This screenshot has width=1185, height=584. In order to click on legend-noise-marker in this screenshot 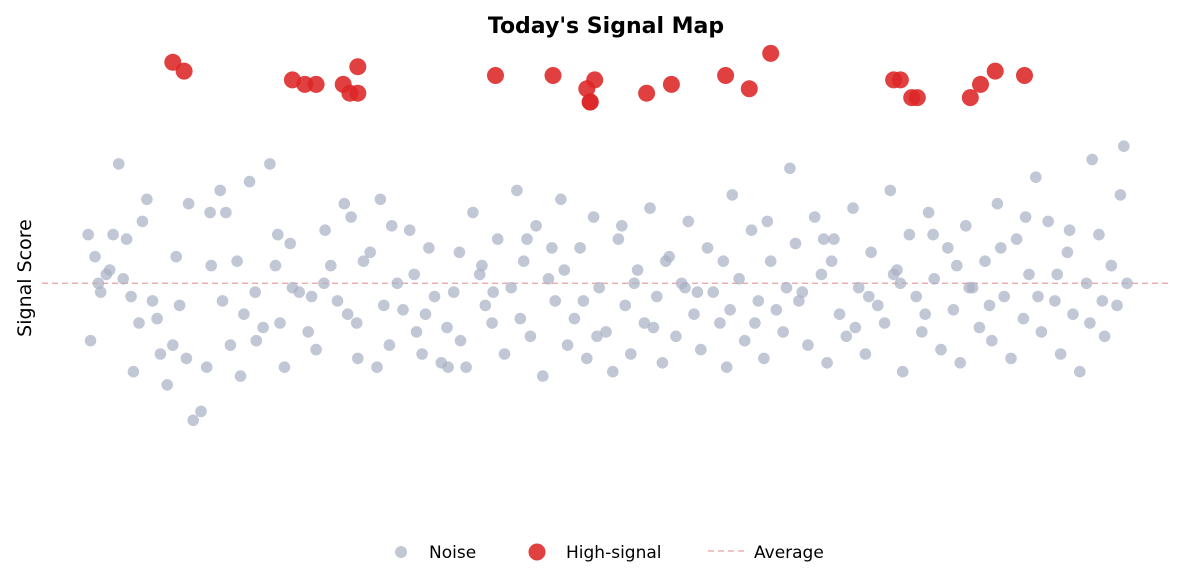, I will do `click(401, 552)`.